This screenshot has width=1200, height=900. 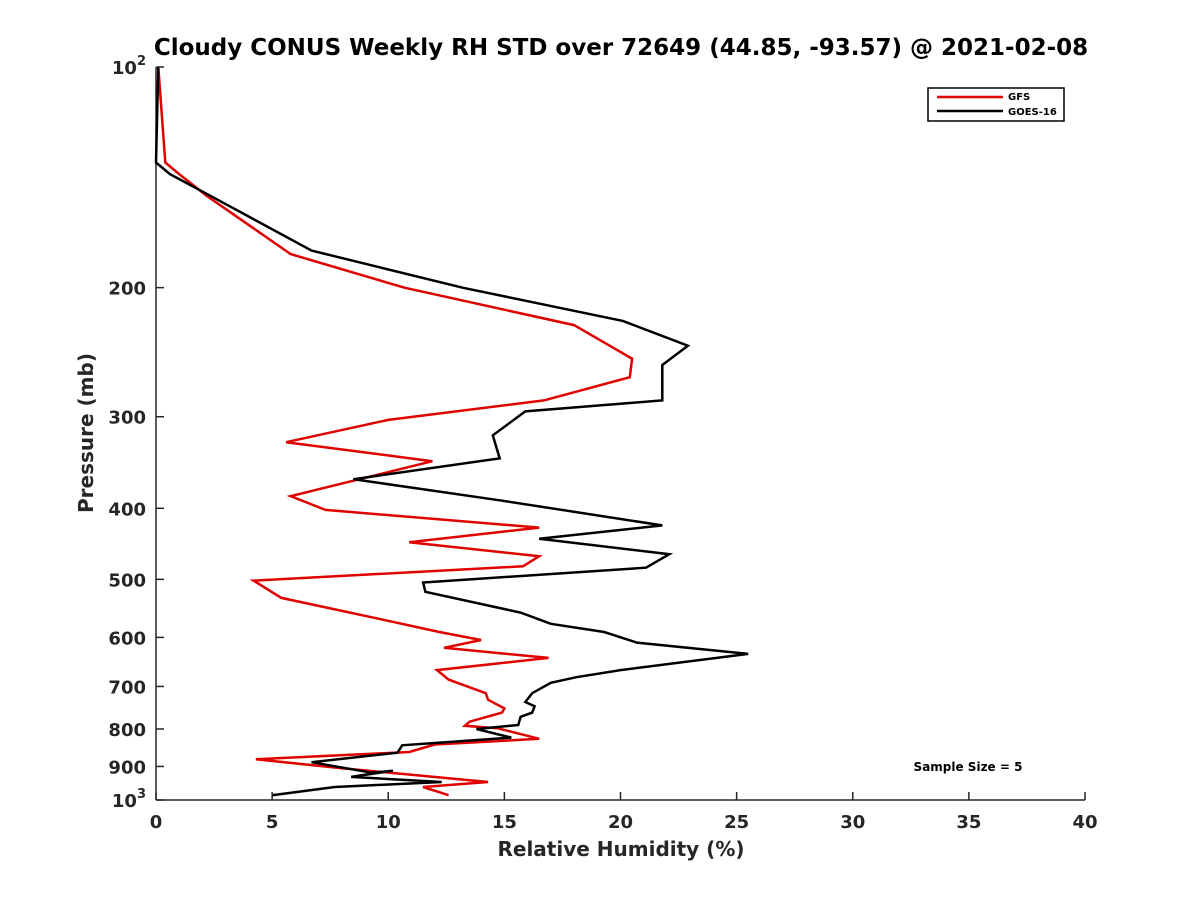 What do you see at coordinates (127, 580) in the screenshot?
I see `y-tick-label: 500` at bounding box center [127, 580].